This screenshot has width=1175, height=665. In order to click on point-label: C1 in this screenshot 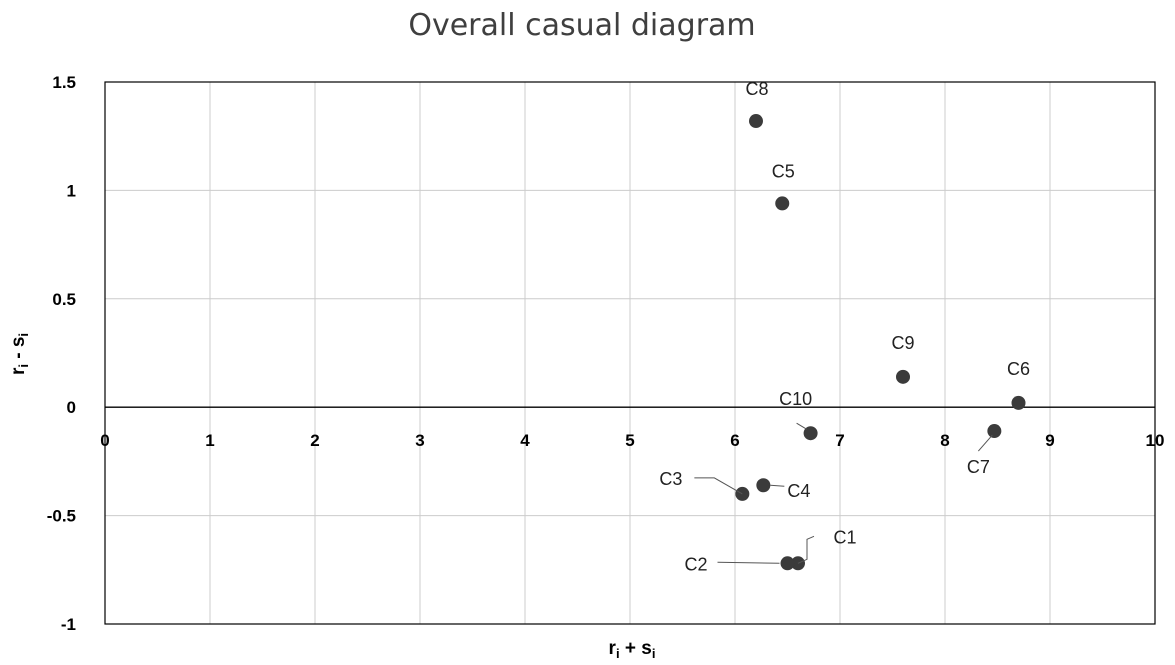, I will do `click(844, 537)`.